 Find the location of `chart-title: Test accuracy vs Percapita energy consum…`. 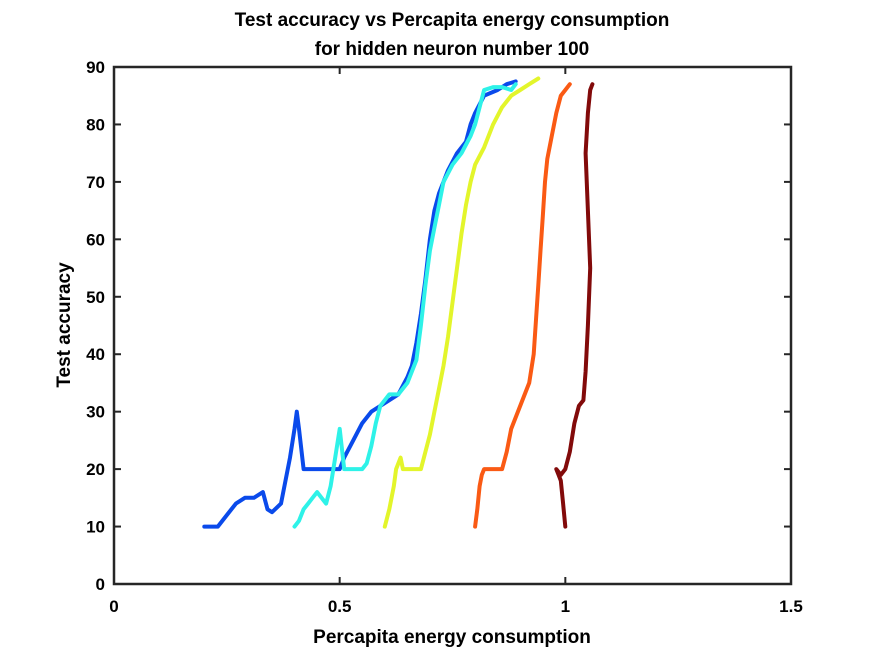

chart-title: Test accuracy vs Percapita energy consum… is located at coordinates (452, 20).